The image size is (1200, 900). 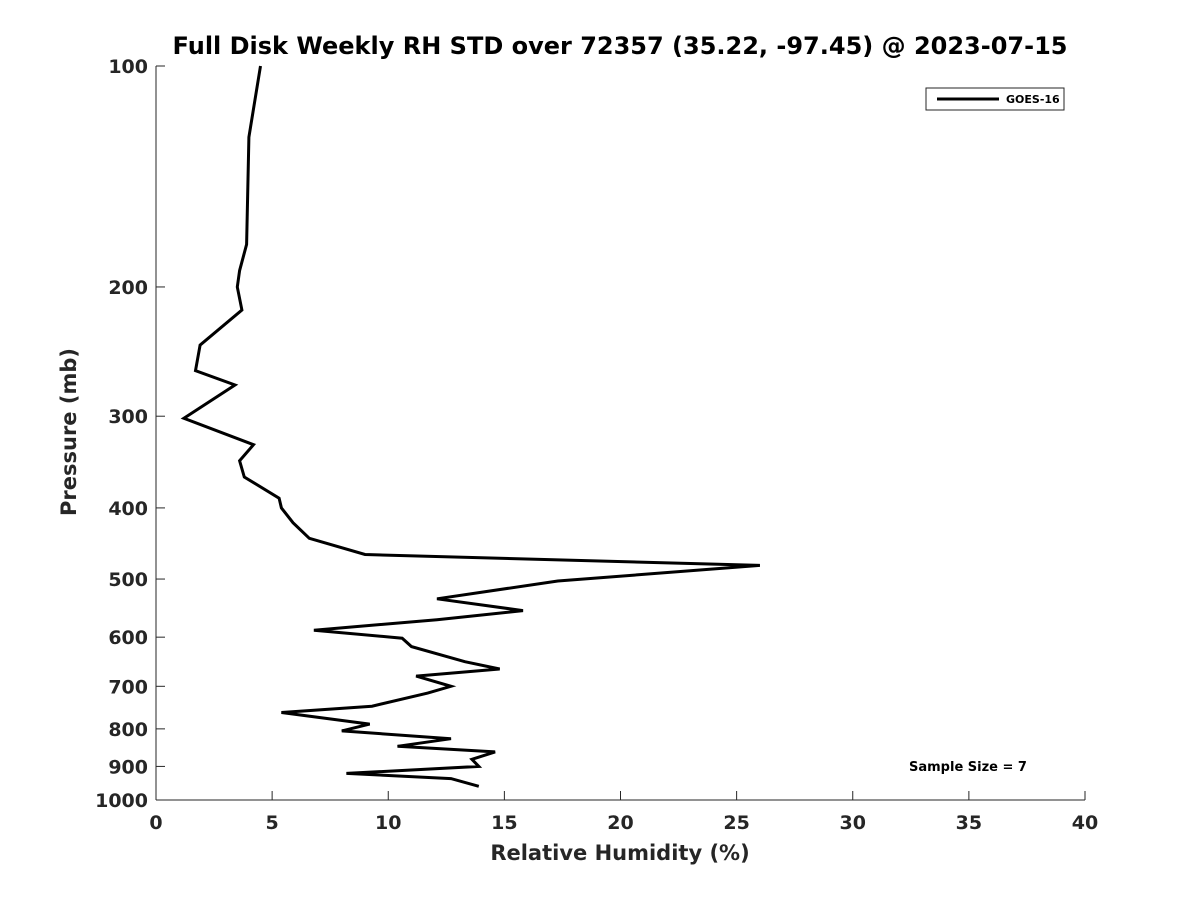 I want to click on x-tick-label: 40, so click(x=1085, y=823).